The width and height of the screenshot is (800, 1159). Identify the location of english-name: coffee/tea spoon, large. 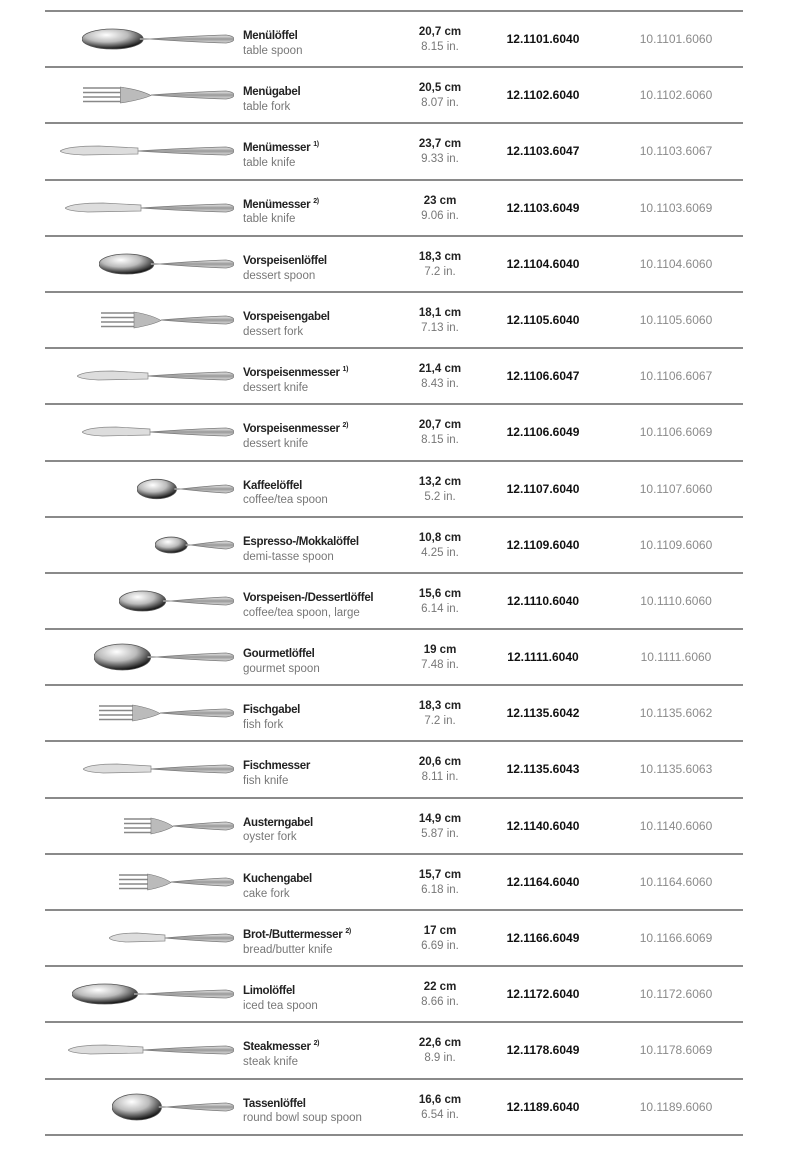
(301, 612).